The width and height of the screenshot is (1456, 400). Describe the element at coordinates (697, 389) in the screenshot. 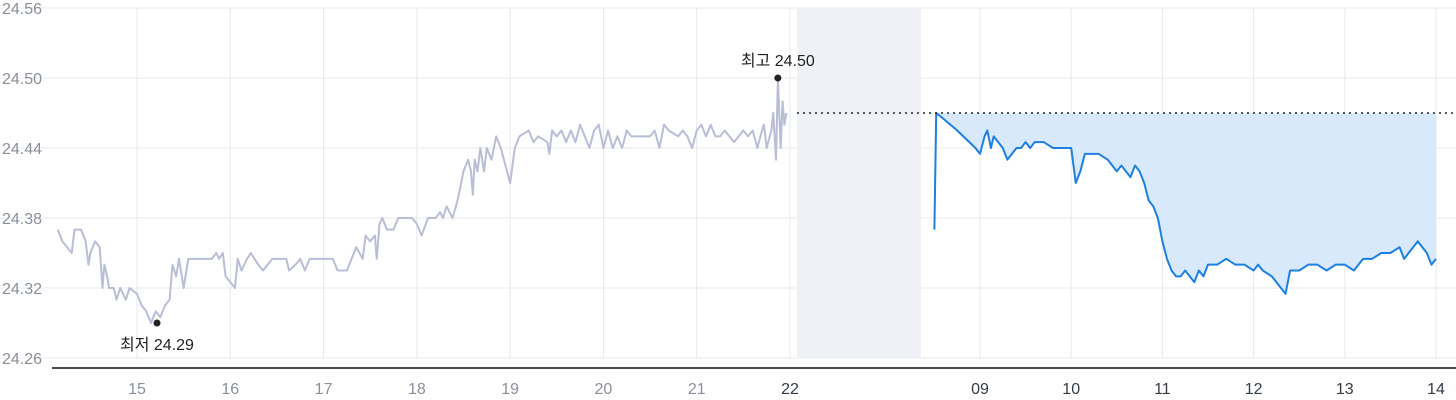

I see `x-tick-label: 21` at that location.